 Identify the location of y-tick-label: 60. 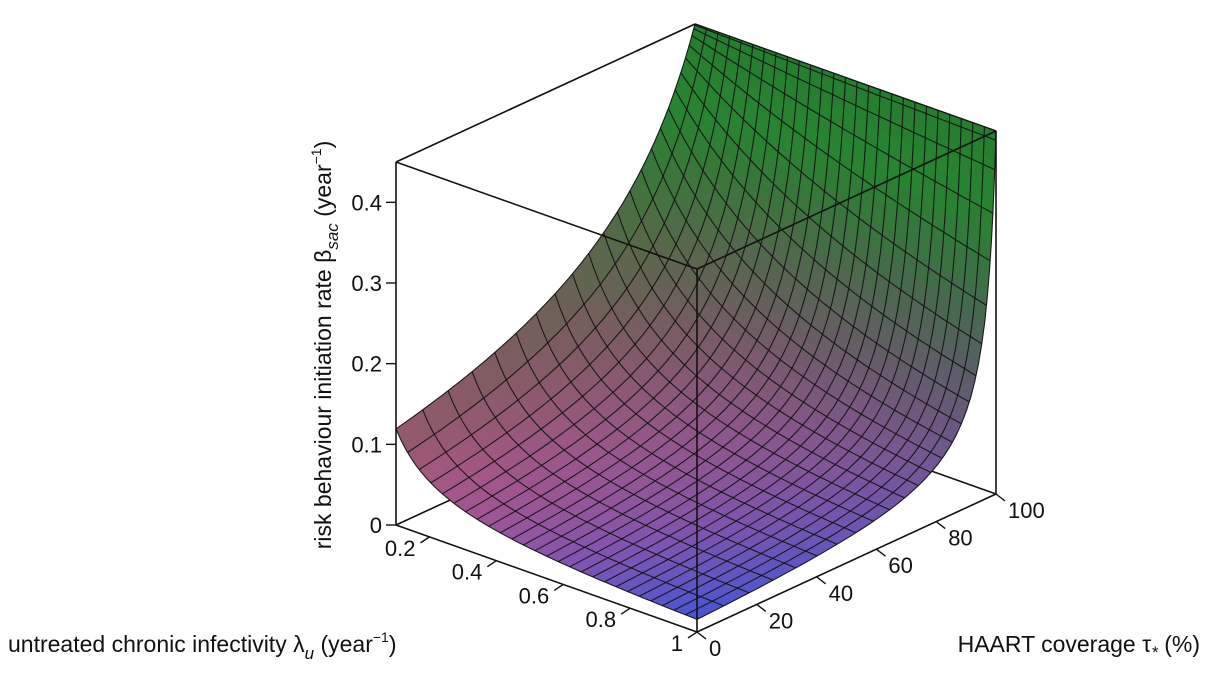
(900, 565).